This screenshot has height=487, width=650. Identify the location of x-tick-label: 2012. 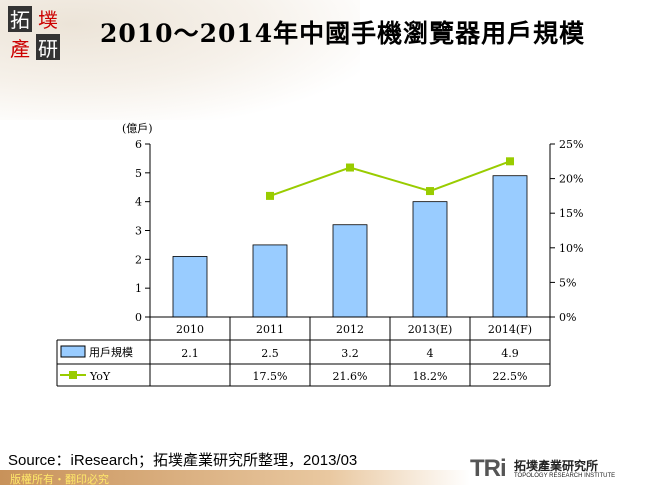
(350, 329).